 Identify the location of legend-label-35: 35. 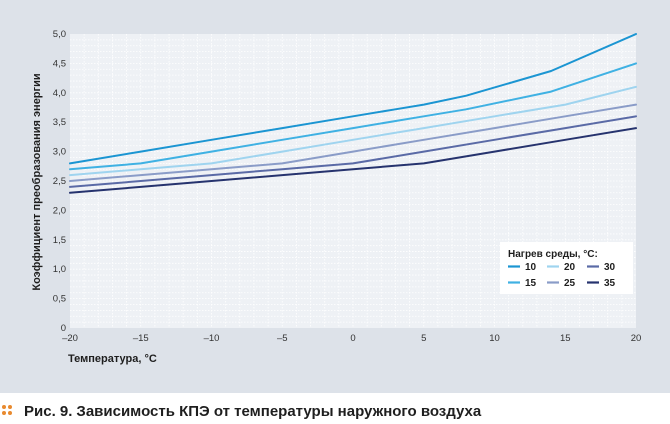
(610, 283).